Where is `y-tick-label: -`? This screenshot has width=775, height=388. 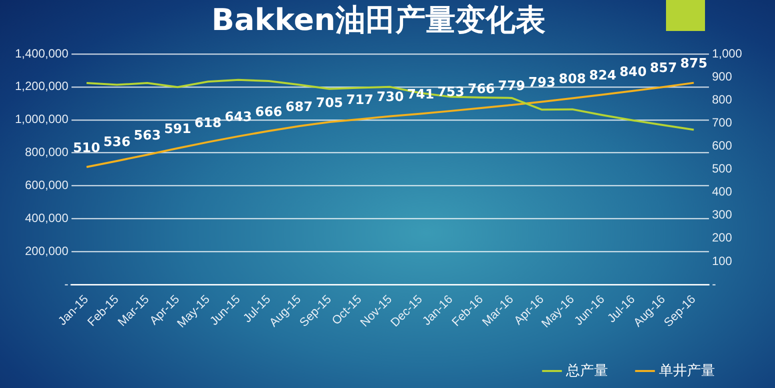 y-tick-label: - is located at coordinates (66, 283).